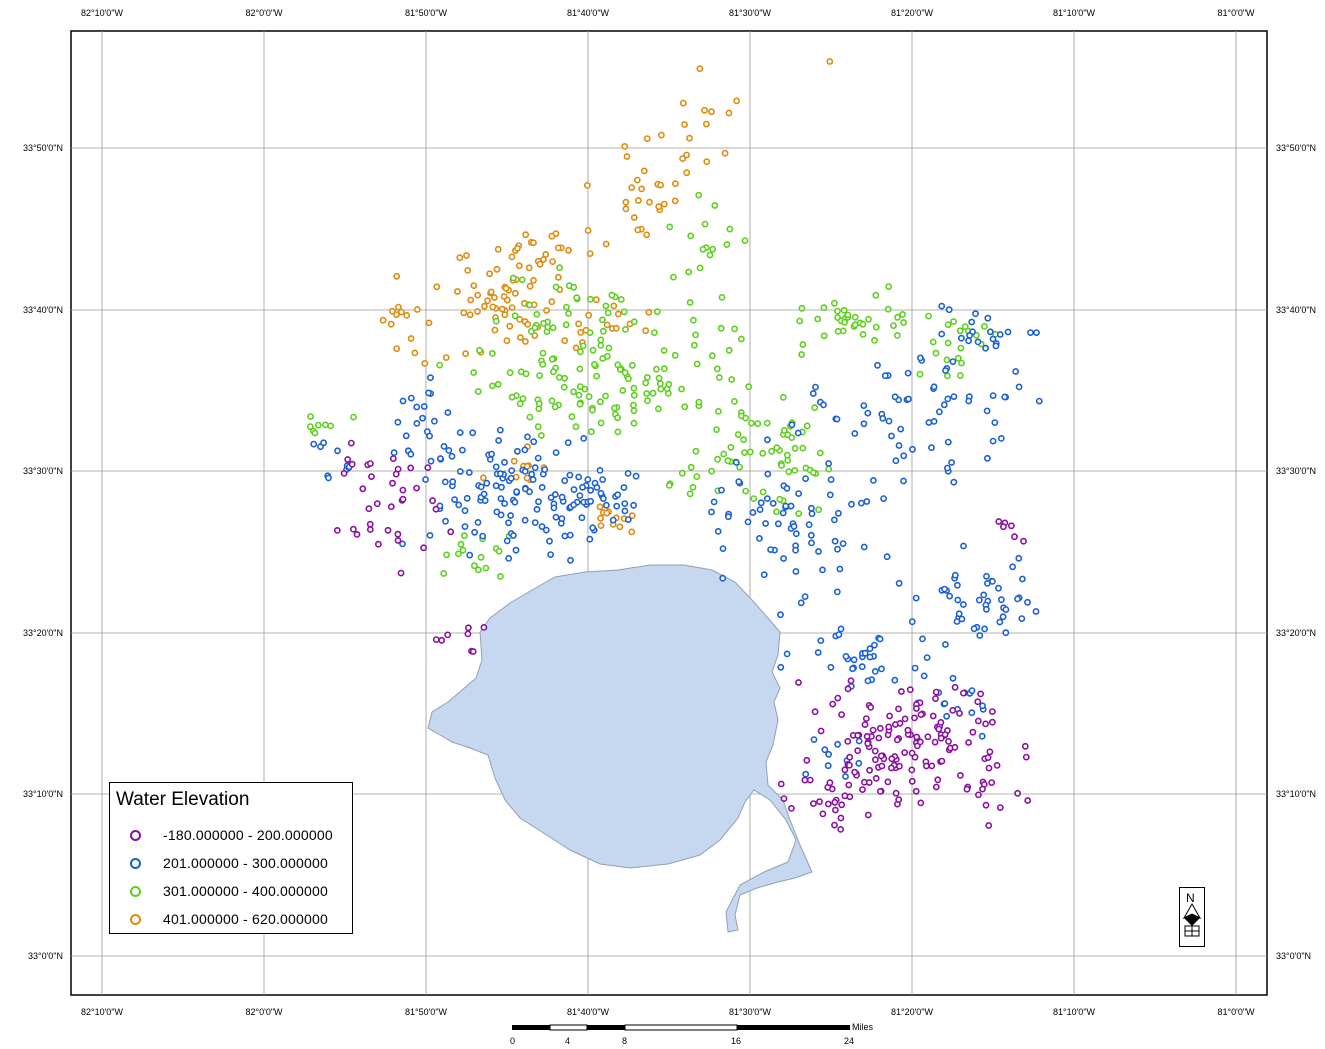 This screenshot has width=1325, height=1049. What do you see at coordinates (135, 863) in the screenshot?
I see `legend-swatch-blue` at bounding box center [135, 863].